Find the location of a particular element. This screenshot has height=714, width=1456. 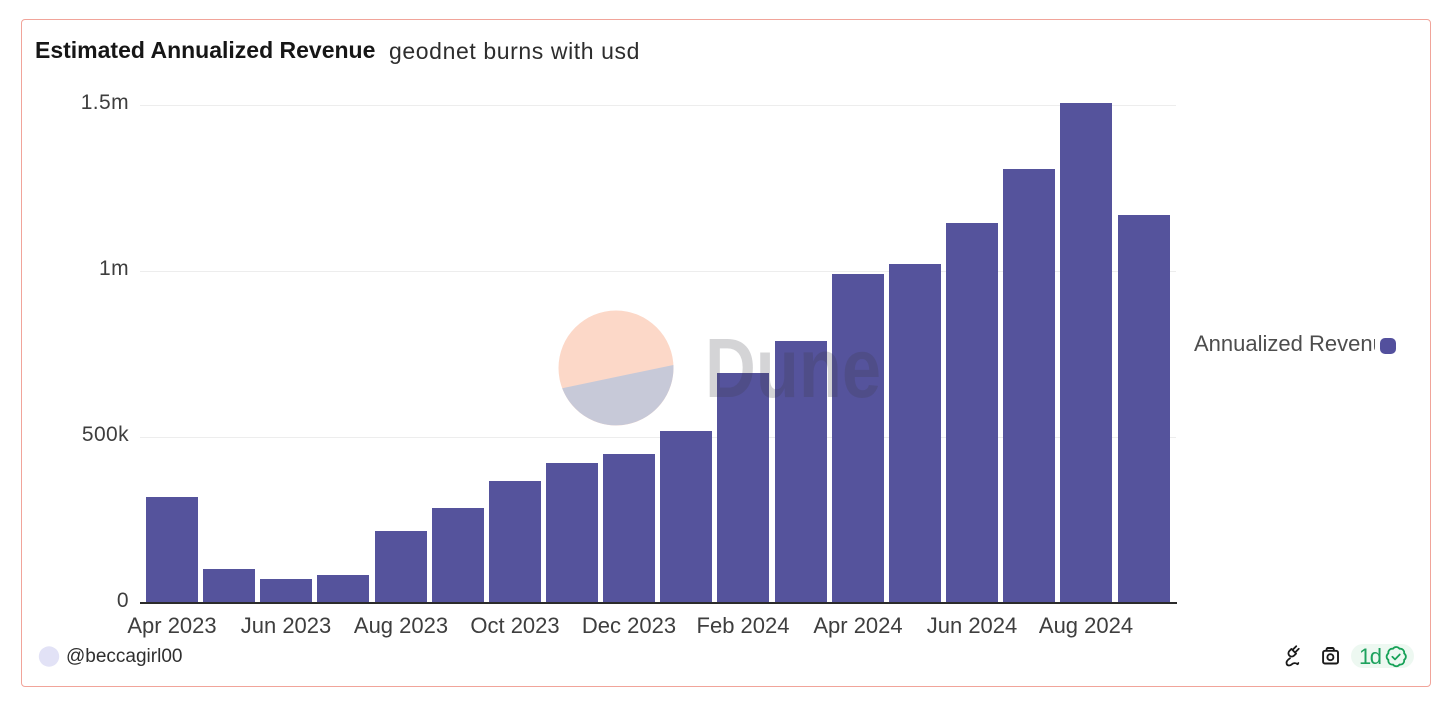

svg-text: Dune is located at coordinates (793, 368).